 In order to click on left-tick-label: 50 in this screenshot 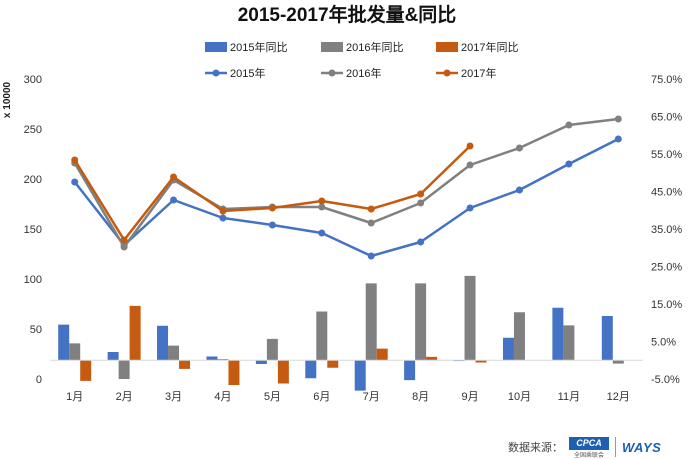, I will do `click(36, 330)`.